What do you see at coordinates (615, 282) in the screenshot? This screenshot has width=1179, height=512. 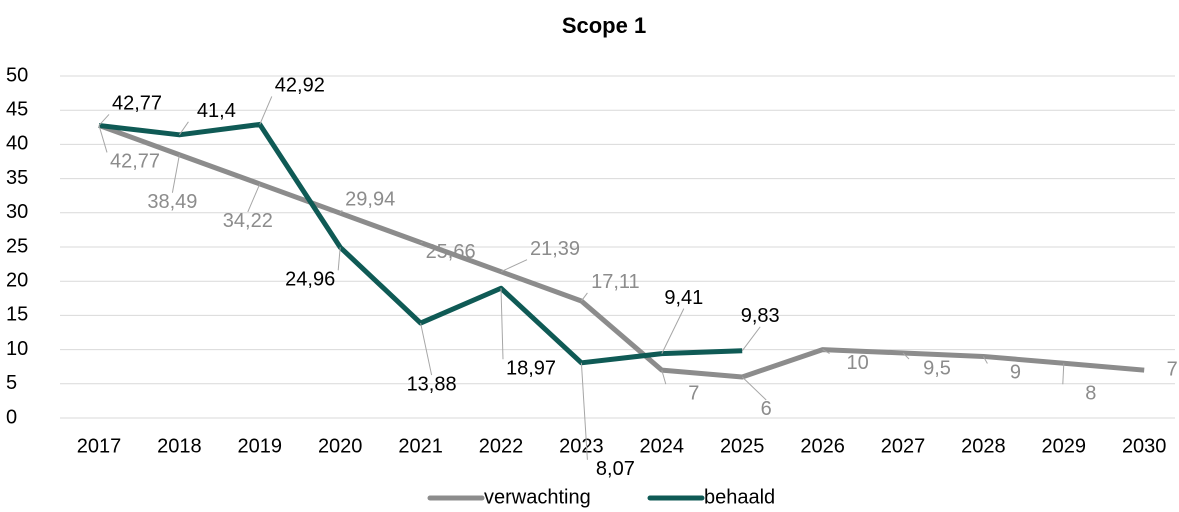 I see `data-label: 17,11` at bounding box center [615, 282].